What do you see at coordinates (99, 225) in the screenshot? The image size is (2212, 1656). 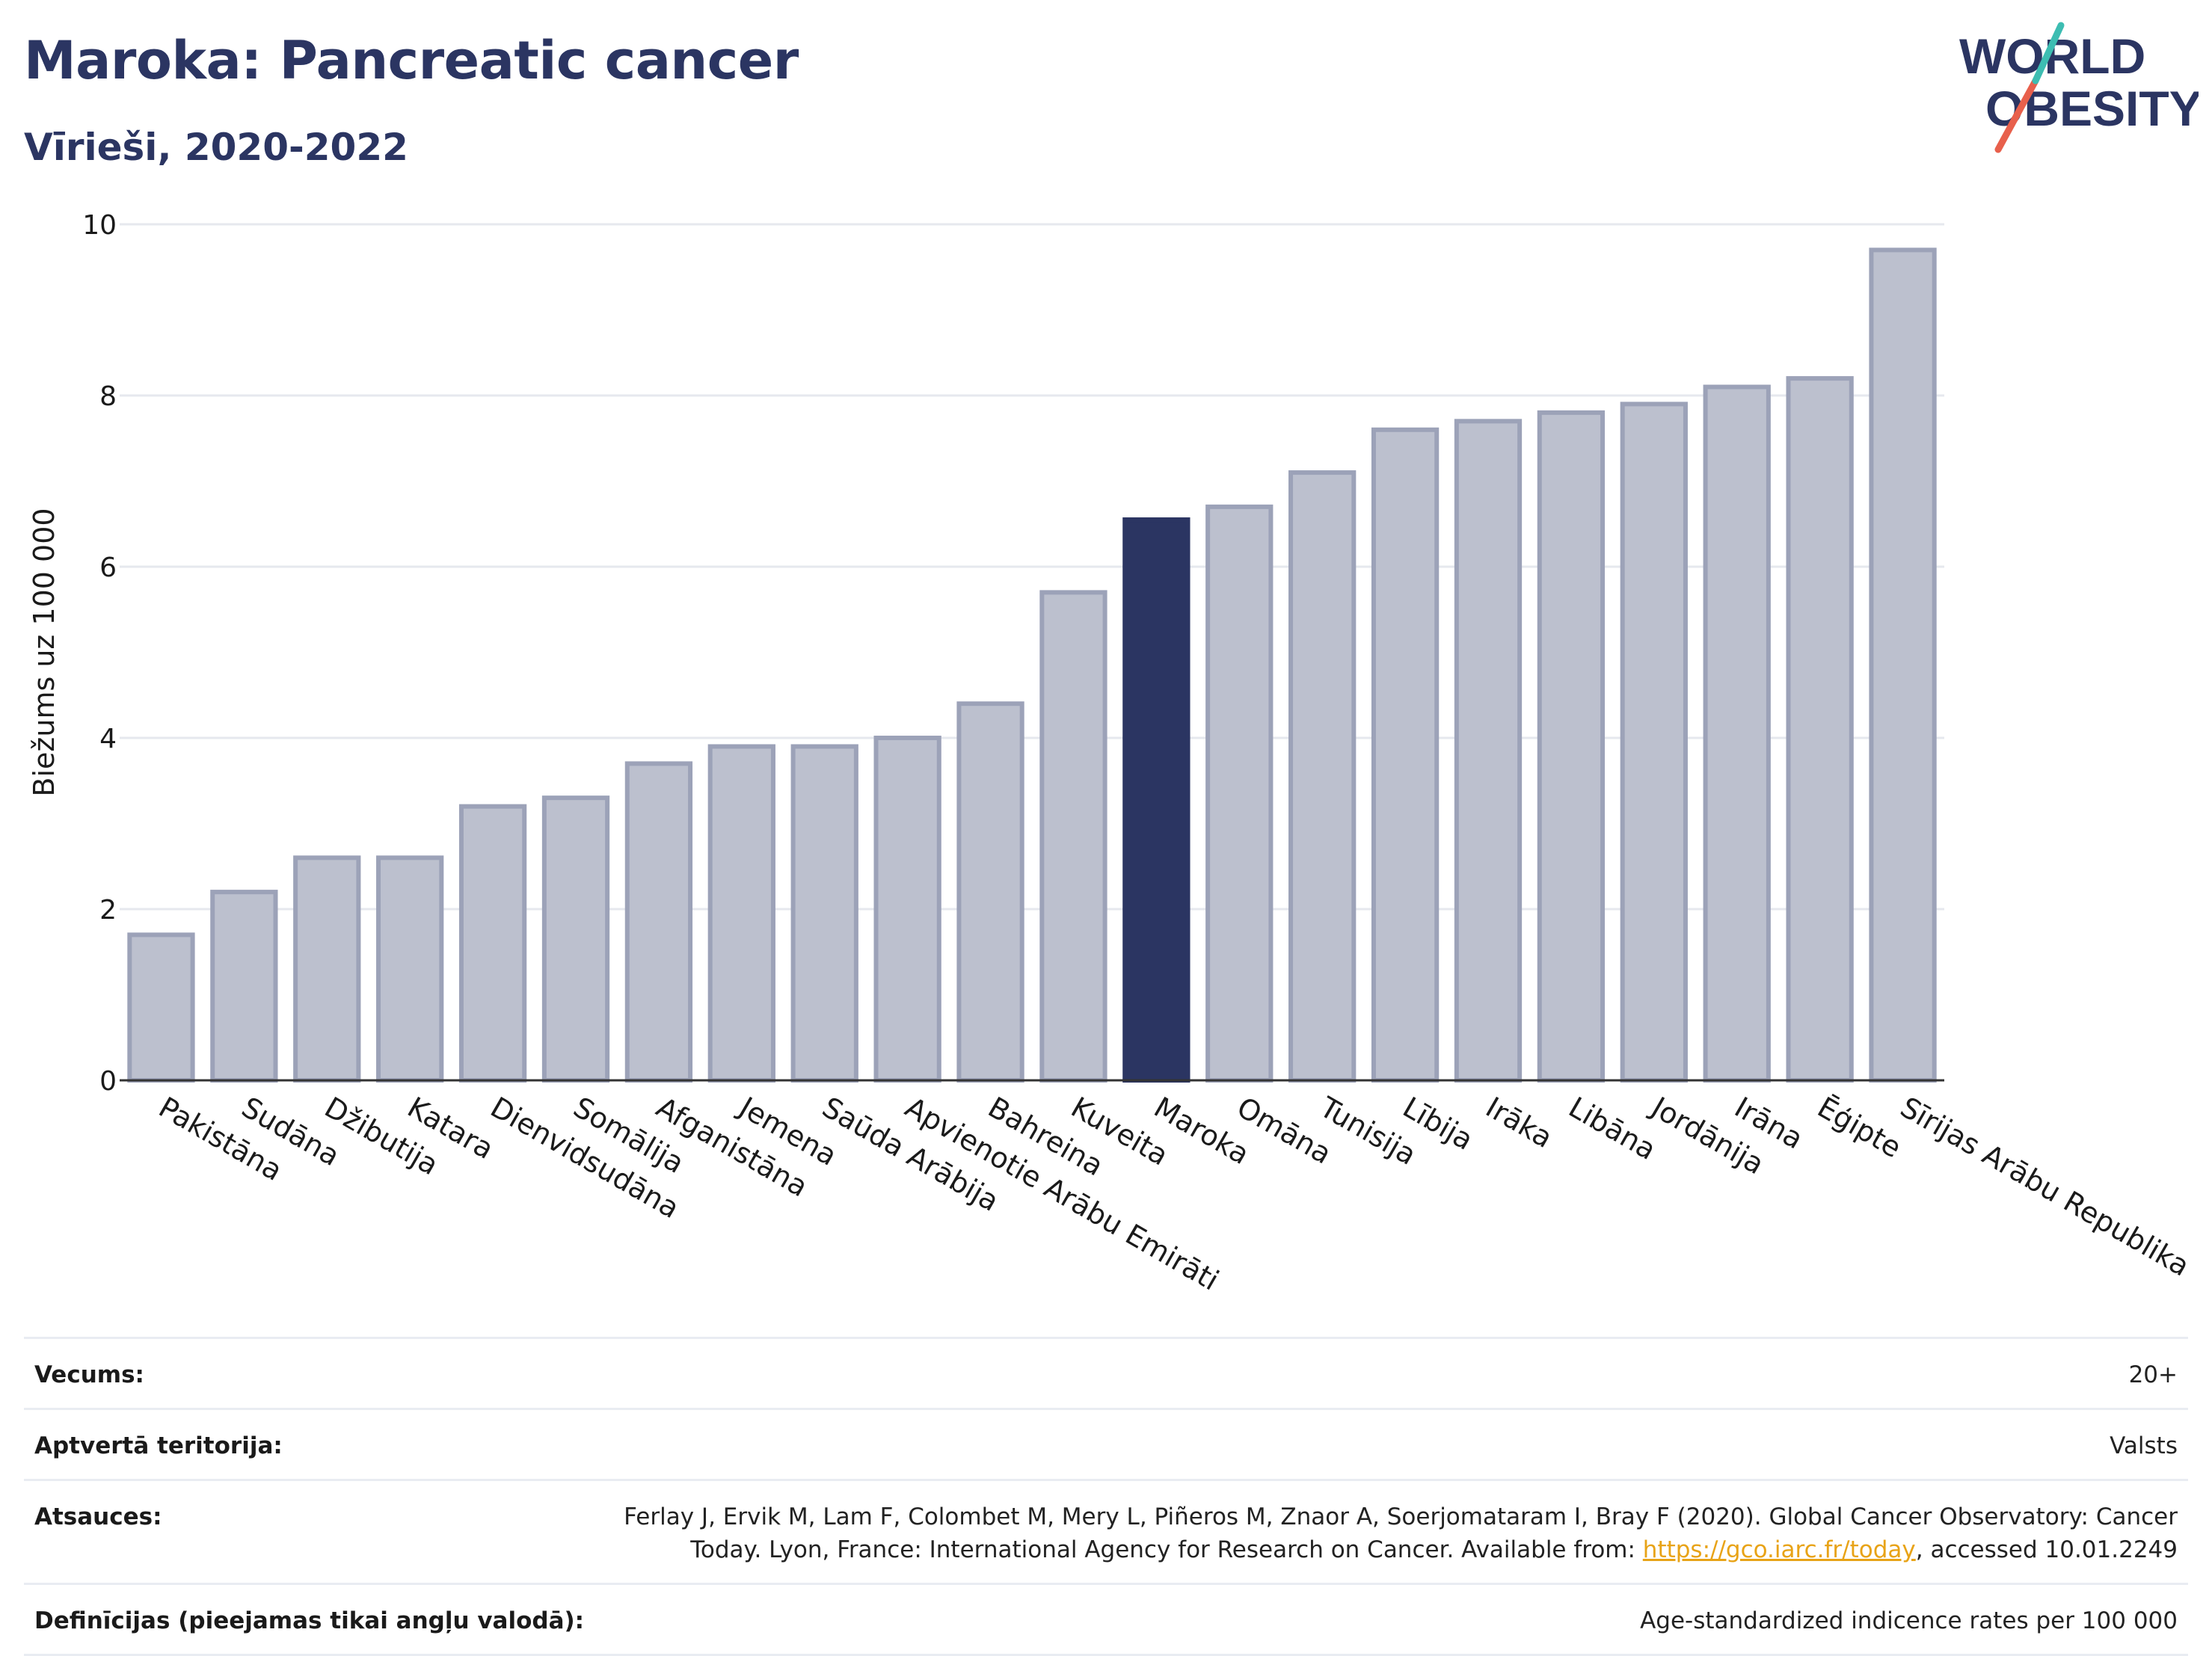 I see `y-tick-label: 10` at bounding box center [99, 225].